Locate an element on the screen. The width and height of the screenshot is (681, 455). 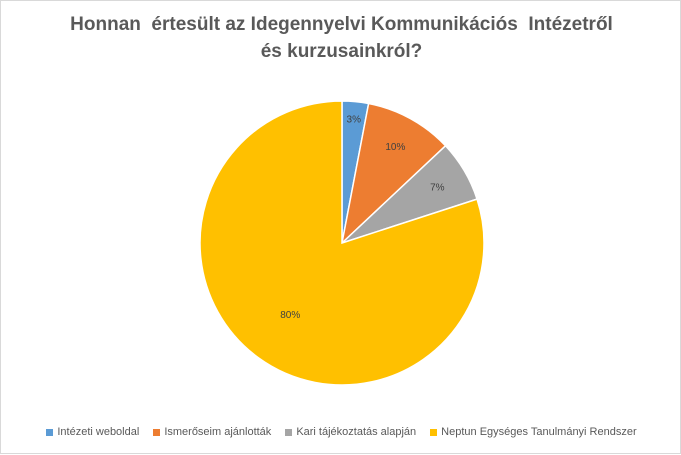
pie-data-labels: 3% 10% 7% 80% is located at coordinates (362, 218).